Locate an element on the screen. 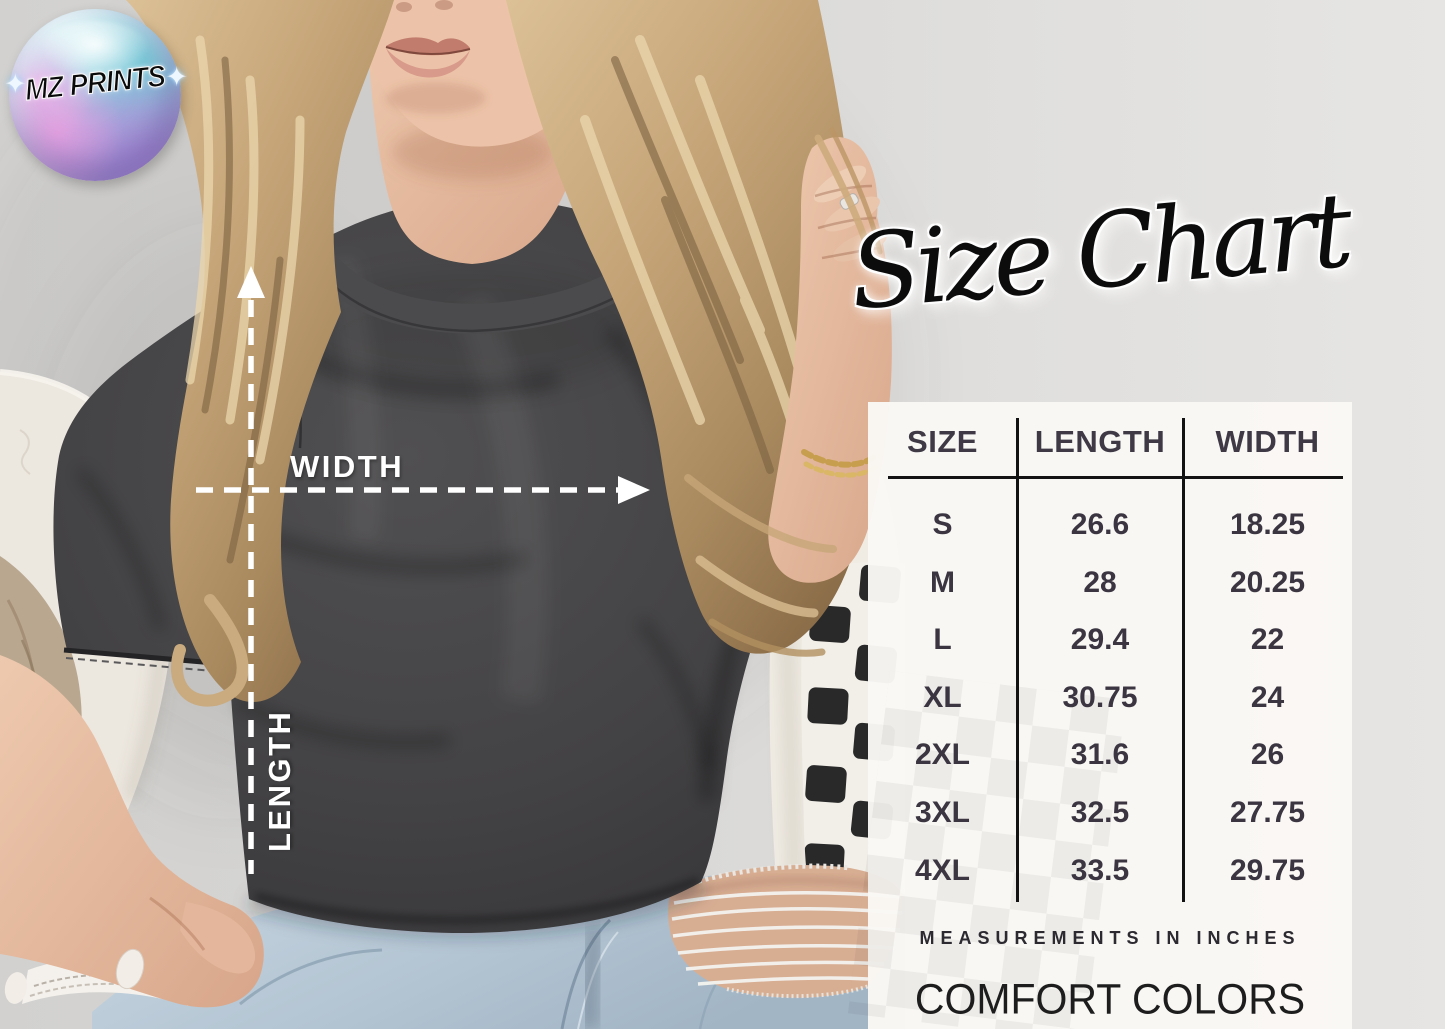 The image size is (1445, 1029). col-header-size: SIZE is located at coordinates (942, 441).